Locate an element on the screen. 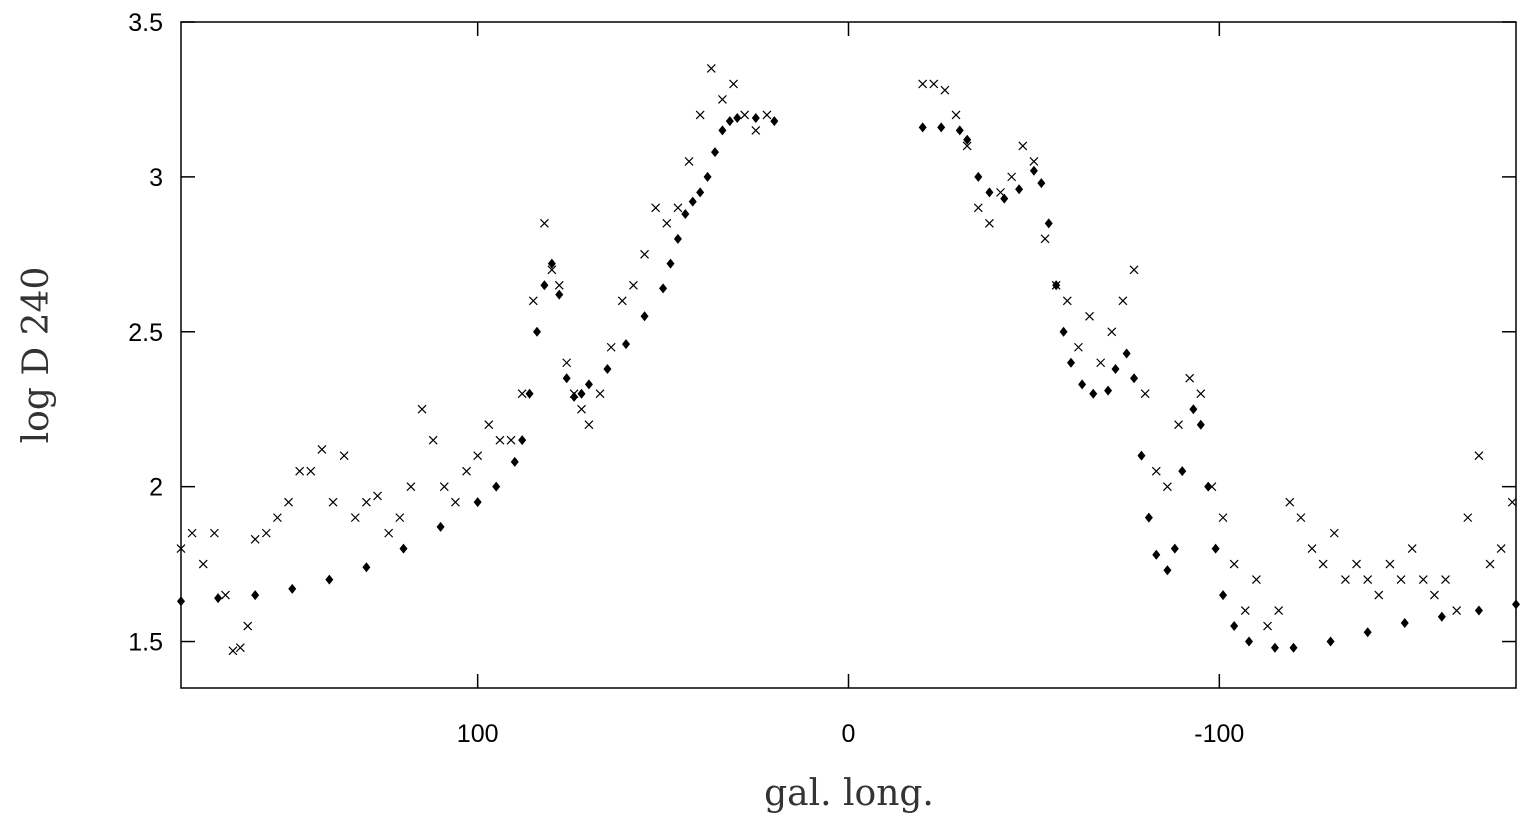 This screenshot has height=827, width=1536. x-tick-label: -100 is located at coordinates (1219, 734).